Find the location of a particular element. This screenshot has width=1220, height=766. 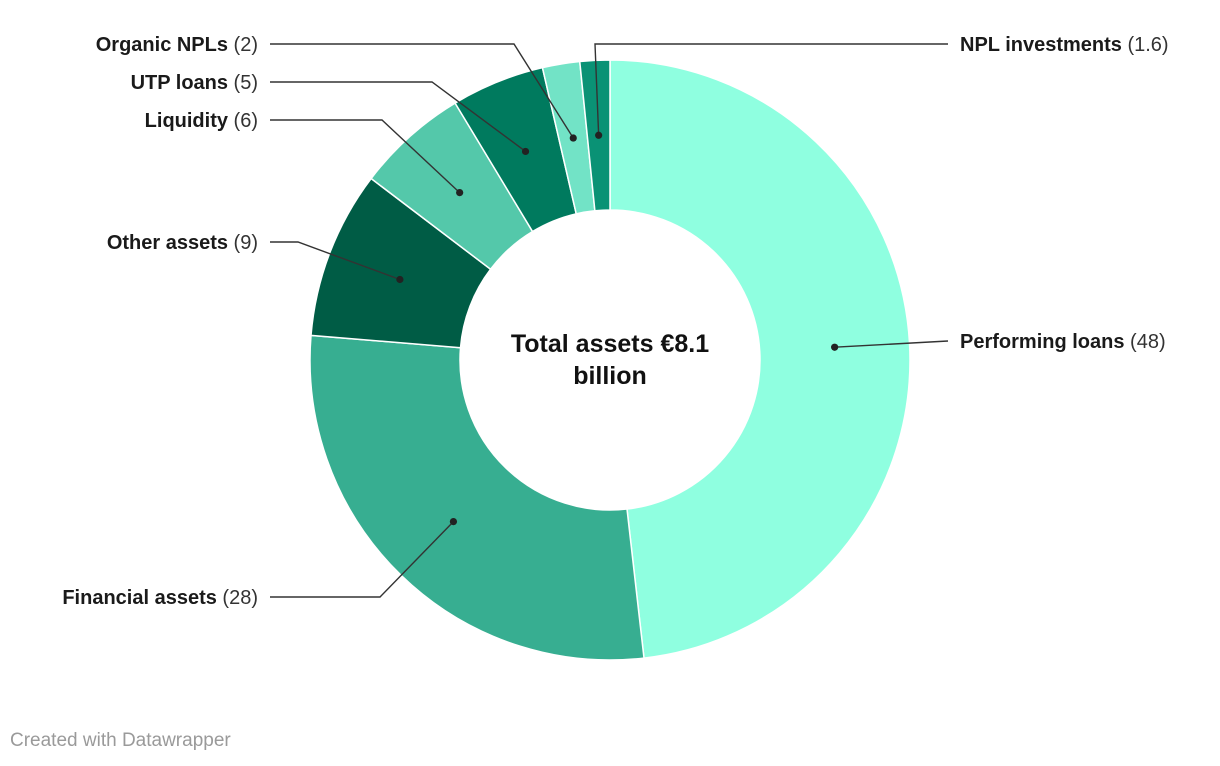

slice-label-name: Performing loans is located at coordinates (1042, 342).